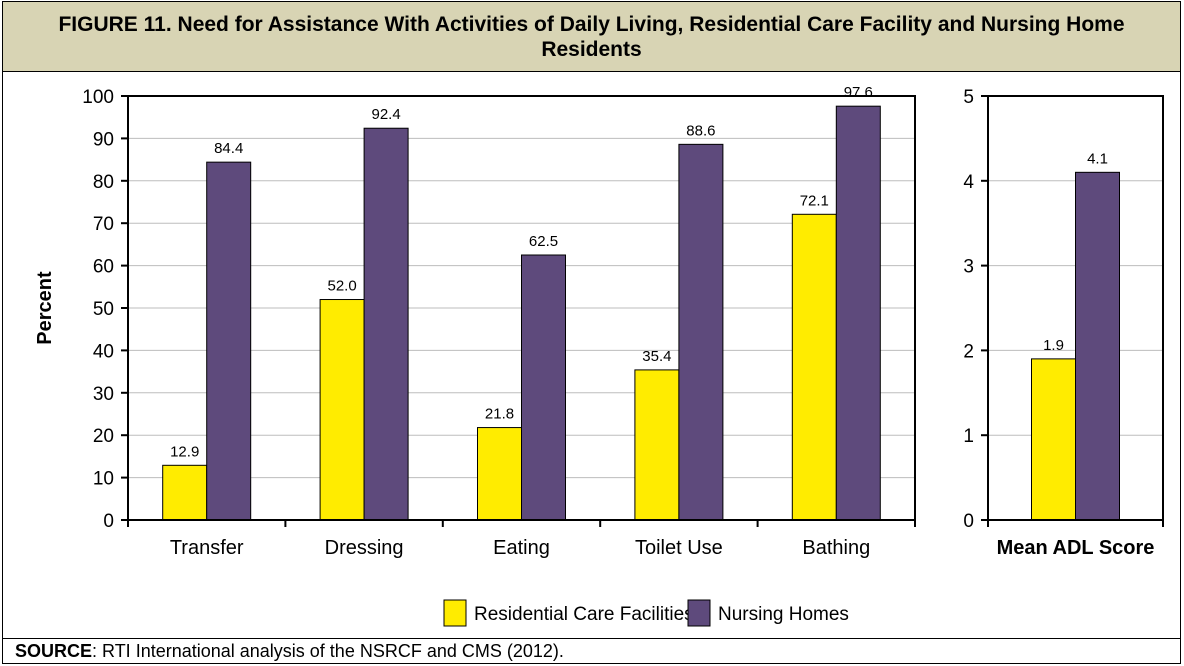  I want to click on source-label: SOURCE, so click(54, 651).